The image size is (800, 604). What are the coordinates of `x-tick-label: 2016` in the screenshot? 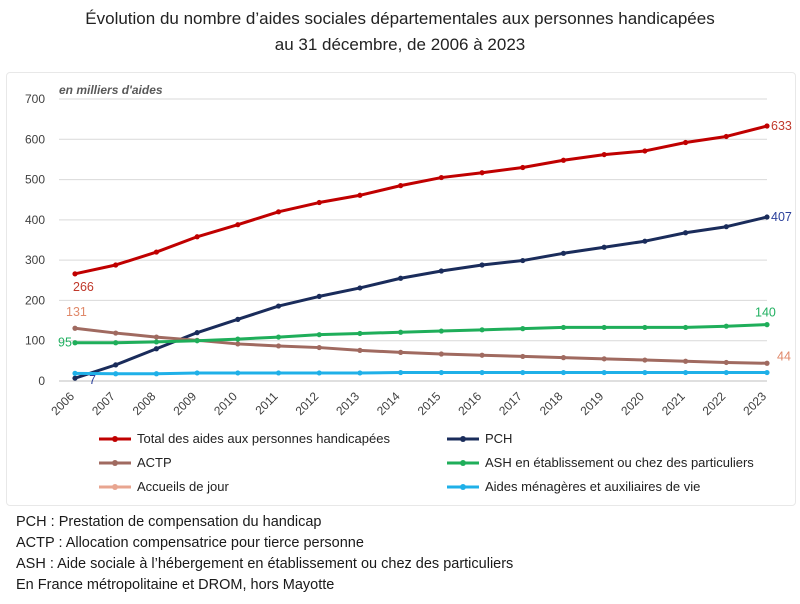 It's located at (469, 403).